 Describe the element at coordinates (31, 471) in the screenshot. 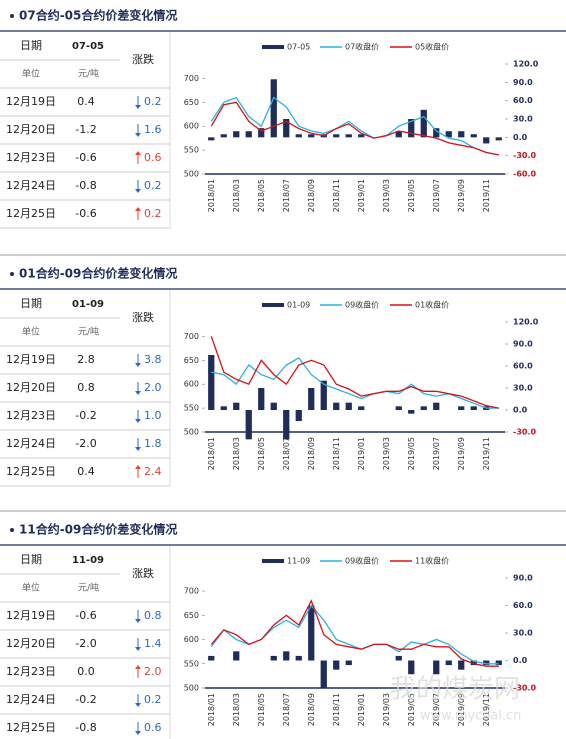

I see `row-date: 12月25日` at that location.